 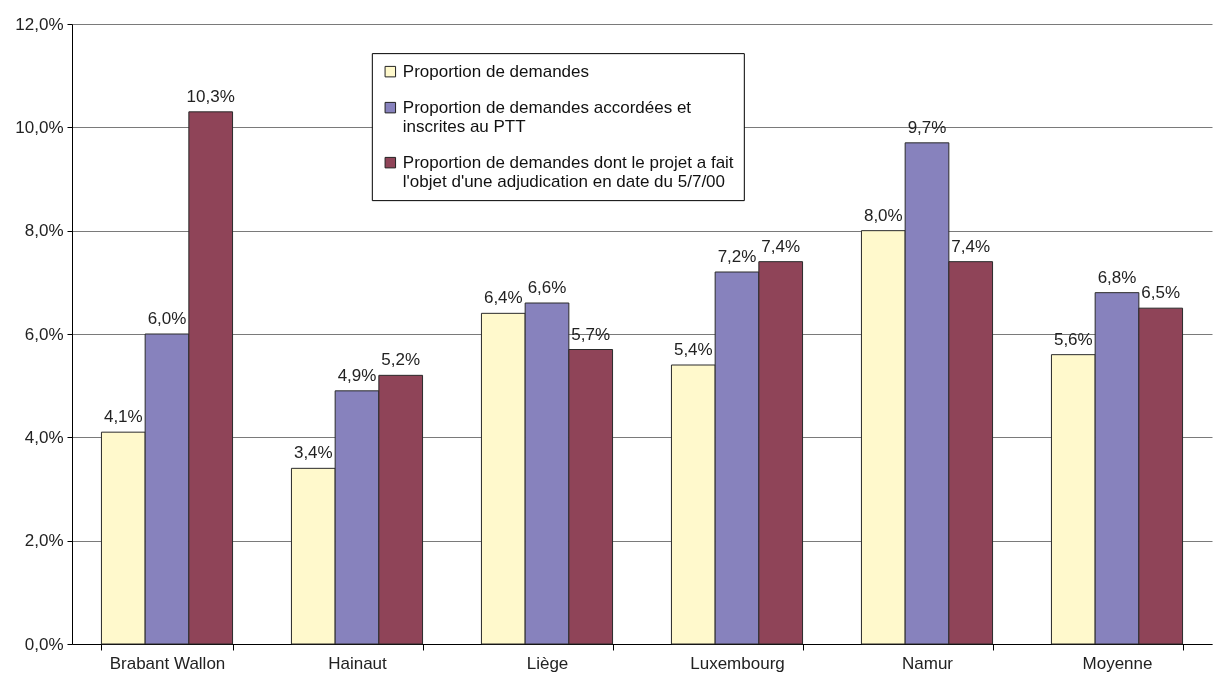 What do you see at coordinates (737, 256) in the screenshot?
I see `data-label: 7,2%` at bounding box center [737, 256].